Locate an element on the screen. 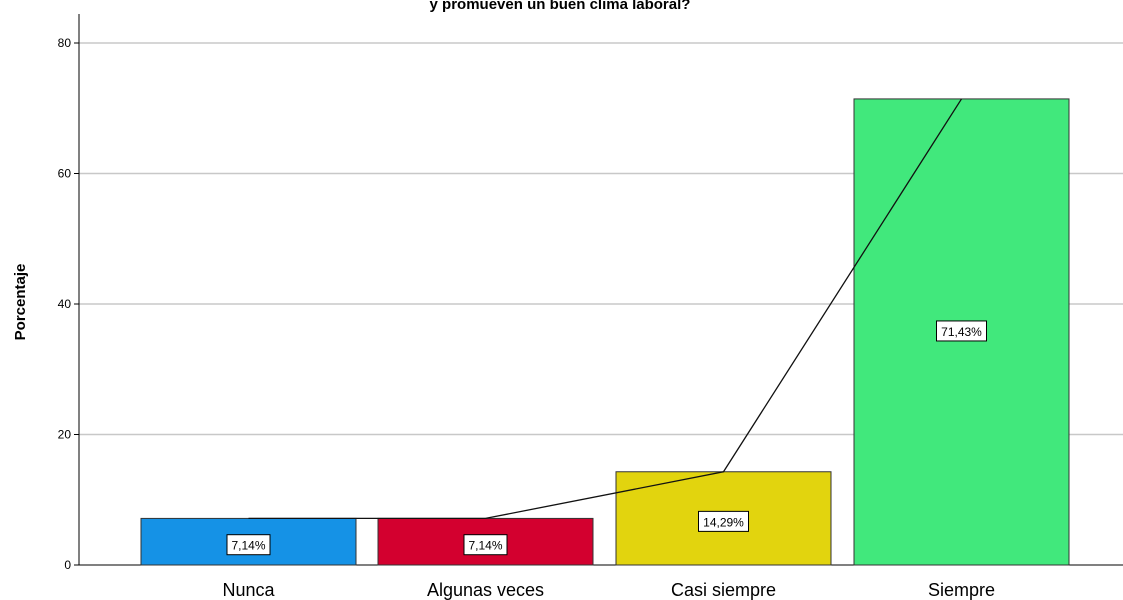 The width and height of the screenshot is (1123, 600). data-label: 14,29% is located at coordinates (723, 522).